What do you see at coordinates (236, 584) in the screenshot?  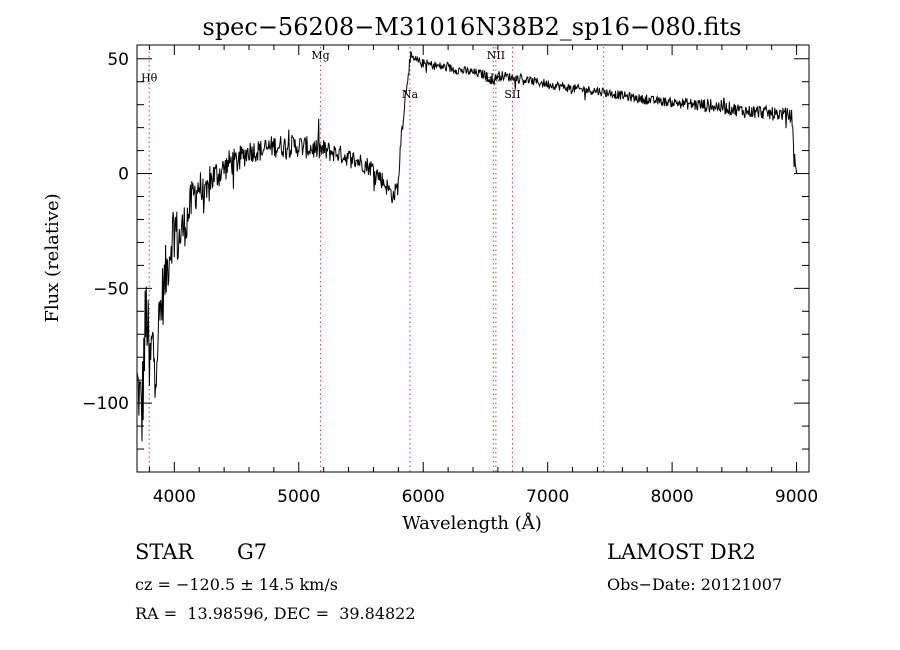 I see `redshift-velocity: cz = −120.5 ± 14.5 km/s` at bounding box center [236, 584].